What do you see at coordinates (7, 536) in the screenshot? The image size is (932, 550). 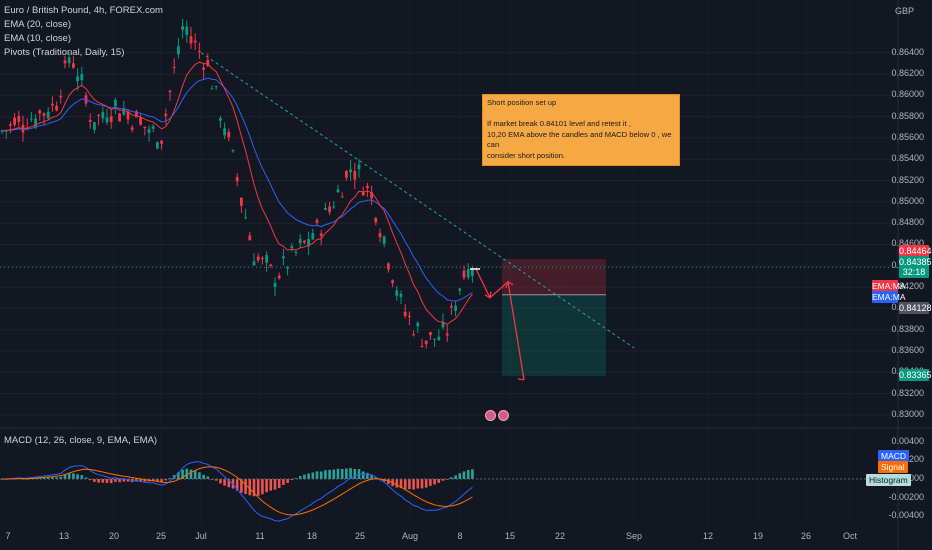 I see `time-axis-label: 7` at bounding box center [7, 536].